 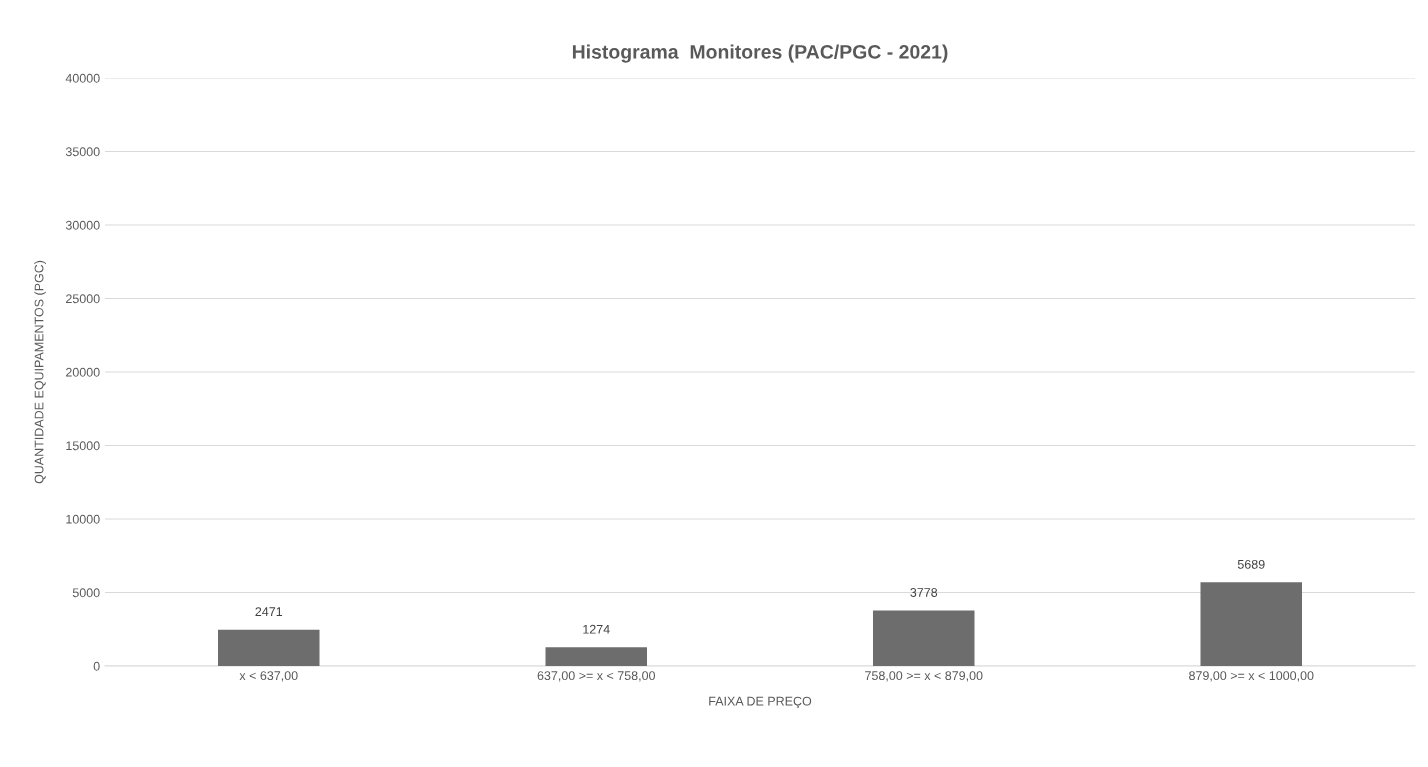 I want to click on x-tick-label: 879,00 >= x < 1000,00, so click(x=1251, y=676).